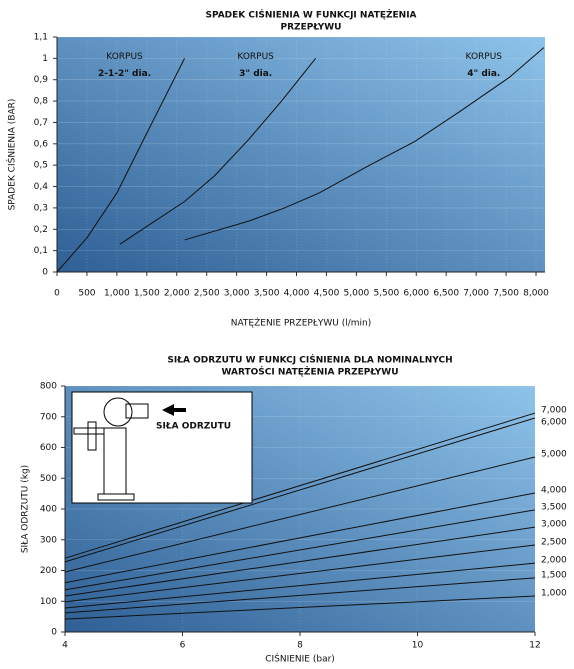 This screenshot has width=574, height=669. Describe the element at coordinates (446, 294) in the screenshot. I see `x-tick-label: 6,500` at that location.